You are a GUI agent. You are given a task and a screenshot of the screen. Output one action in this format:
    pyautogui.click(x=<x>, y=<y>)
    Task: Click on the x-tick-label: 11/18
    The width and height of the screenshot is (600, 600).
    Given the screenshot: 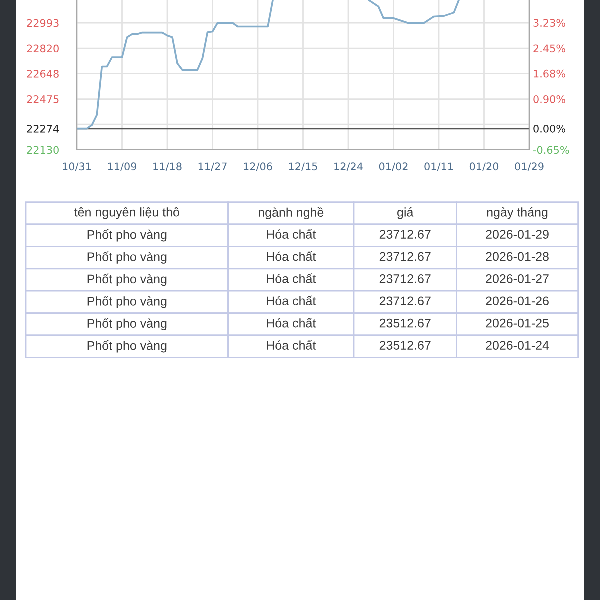 What is the action you would take?
    pyautogui.click(x=168, y=167)
    